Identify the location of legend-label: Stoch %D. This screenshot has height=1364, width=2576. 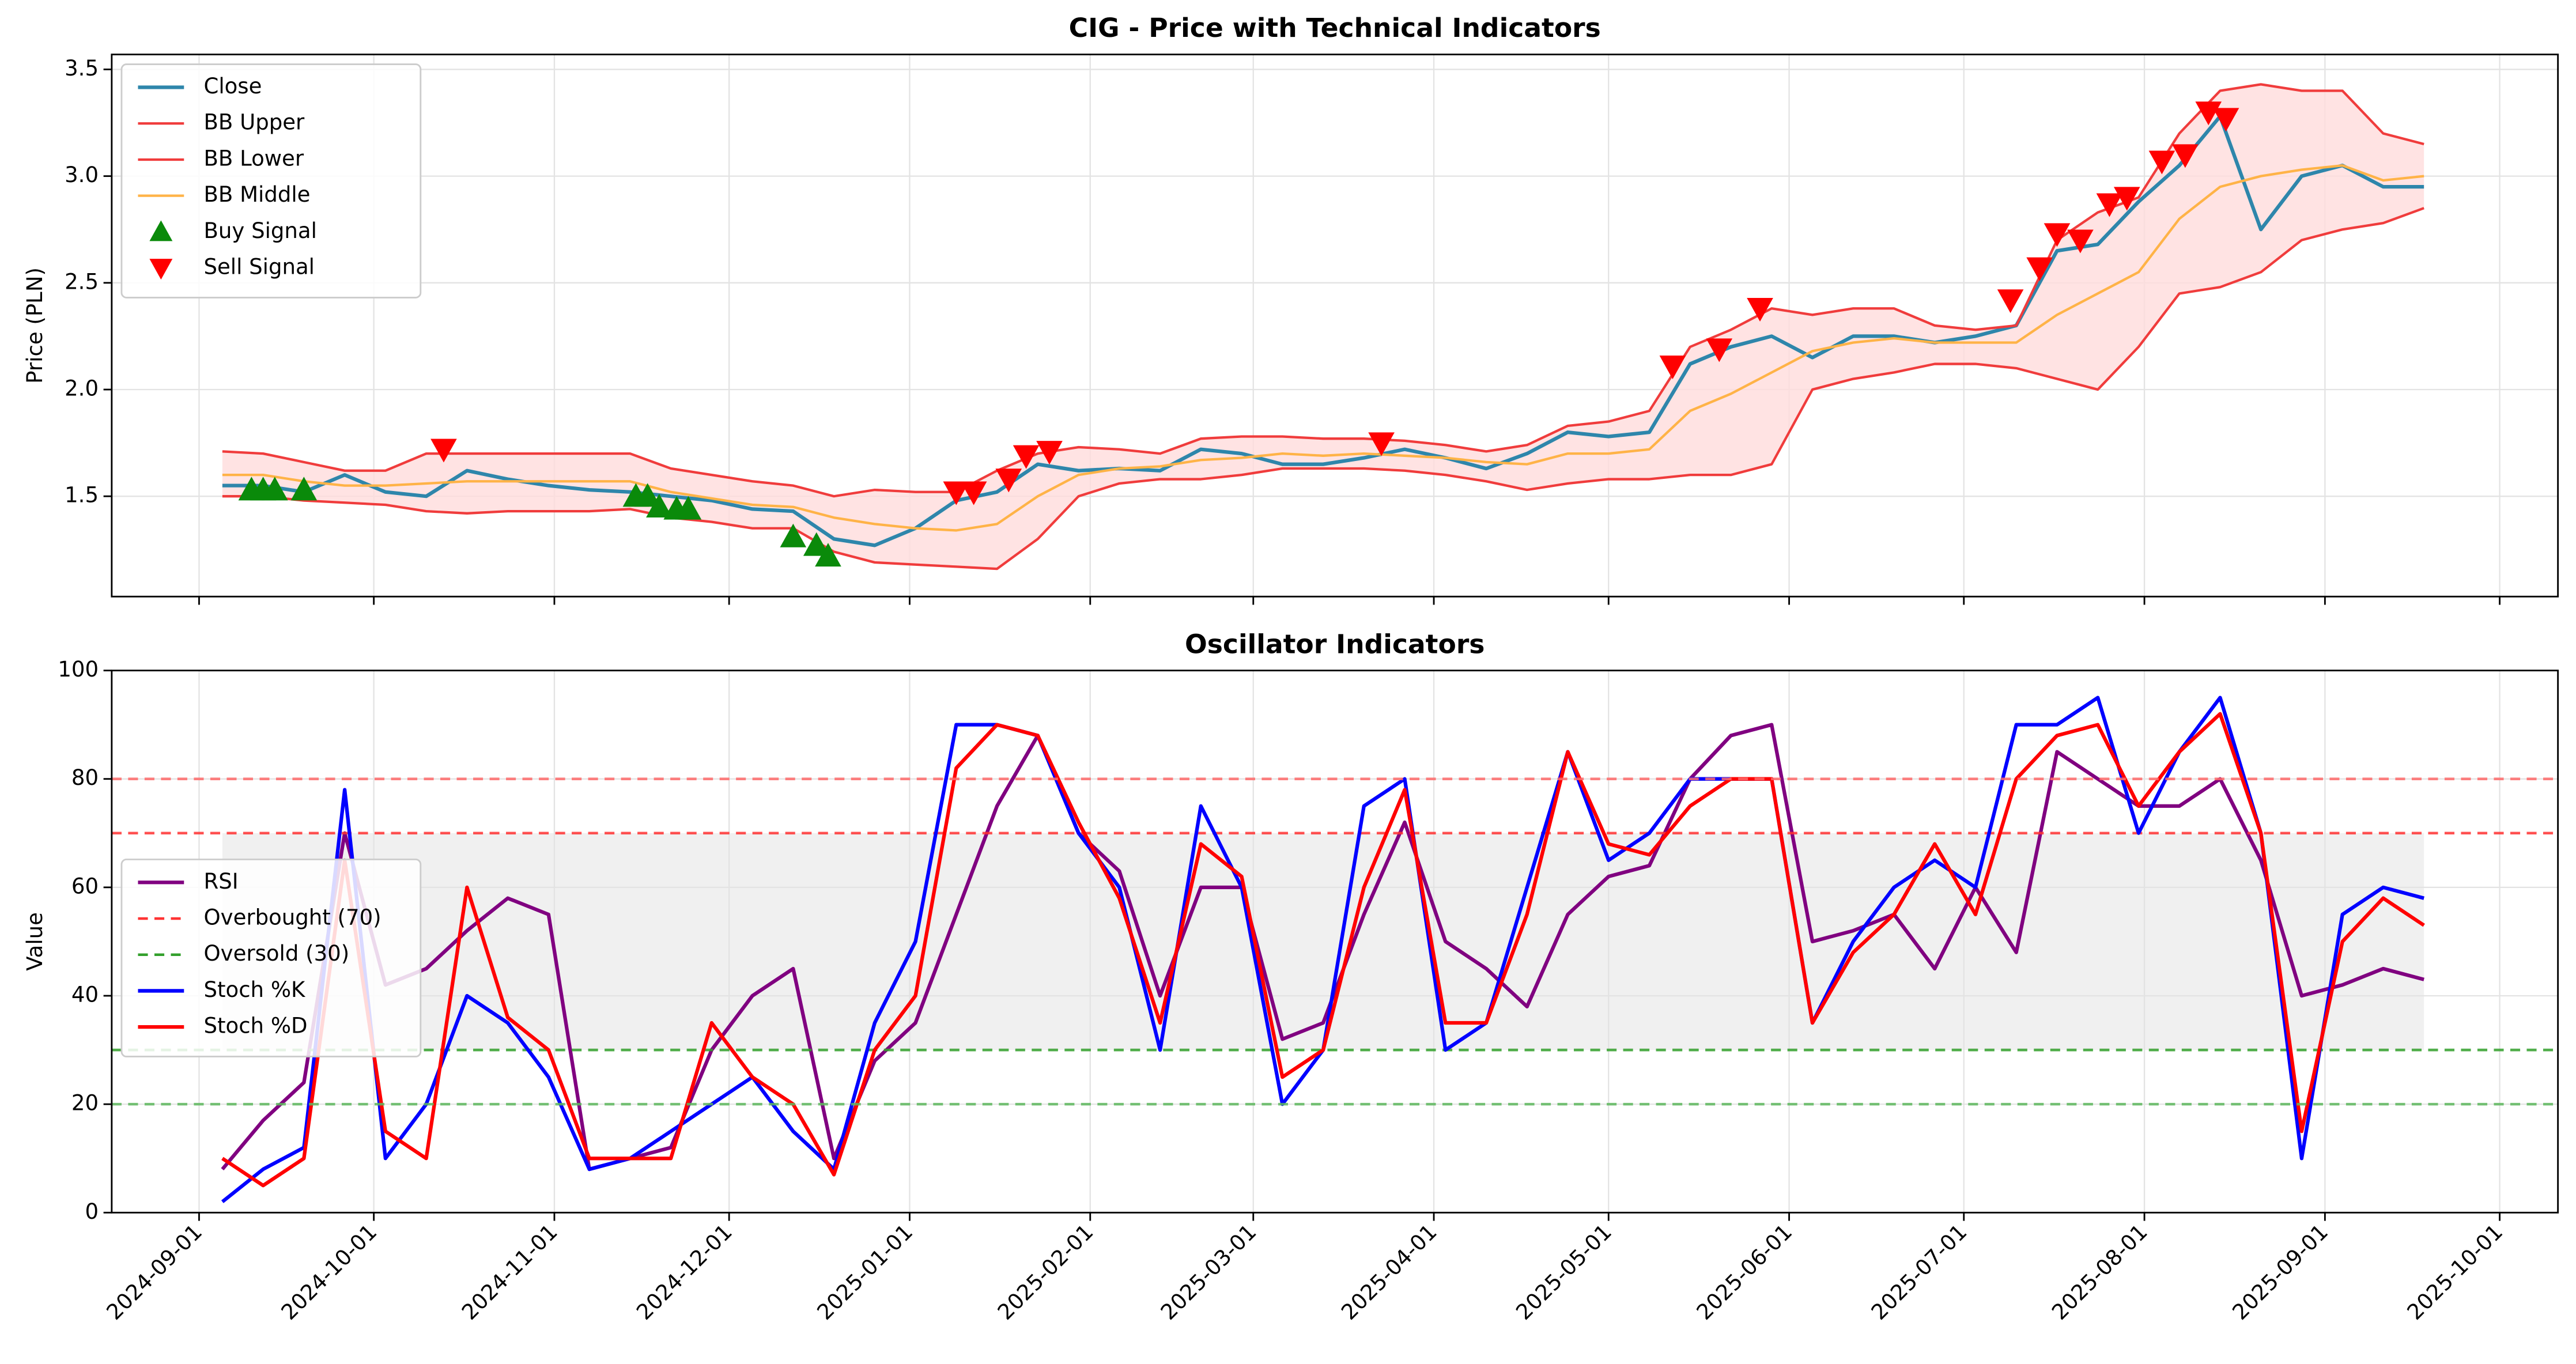
(255, 1026).